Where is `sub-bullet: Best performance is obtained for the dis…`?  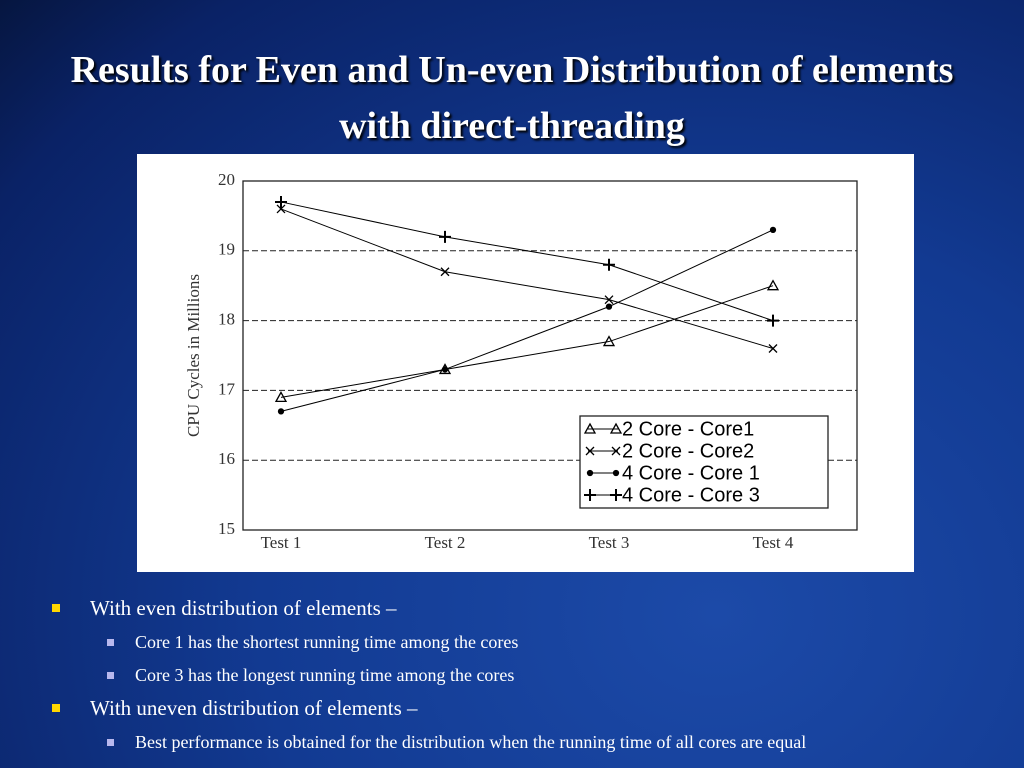
sub-bullet: Best performance is obtained for the dis… is located at coordinates (512, 744).